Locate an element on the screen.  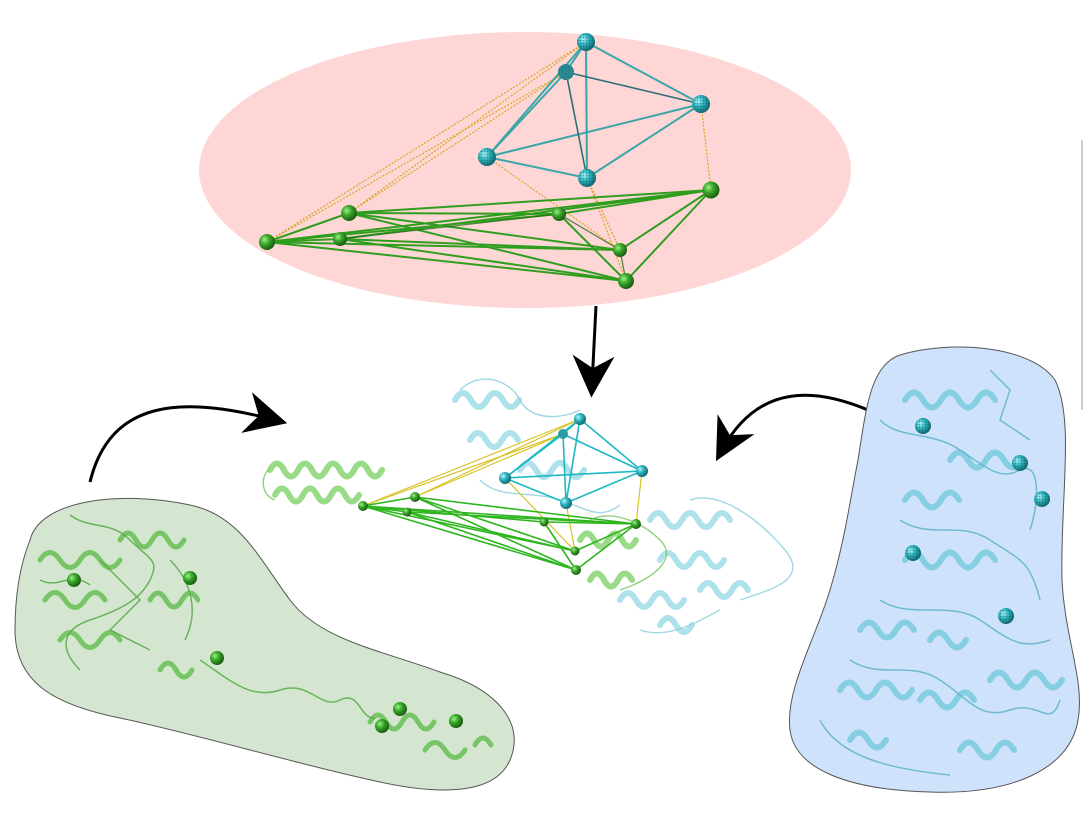
green-loops is located at coordinates (207, 616).